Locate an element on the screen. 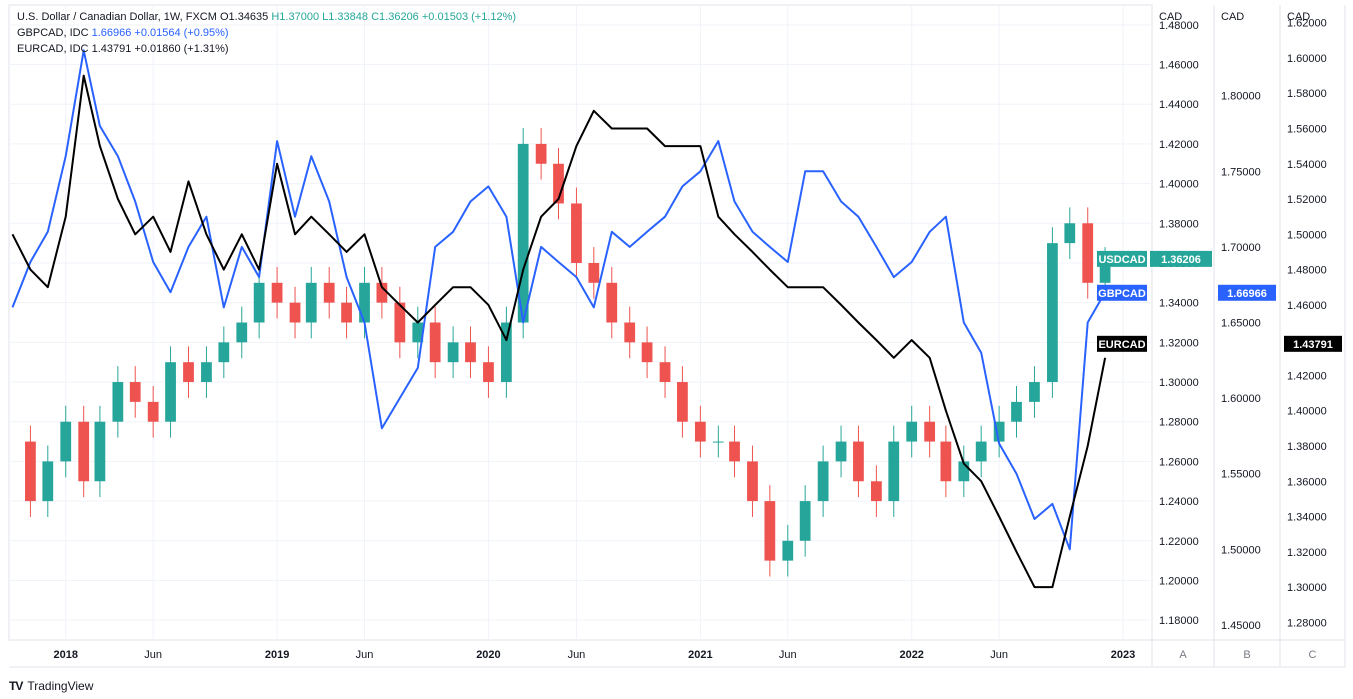 This screenshot has width=1353, height=699. price-axis-tick-label: 1.48000 is located at coordinates (1179, 26).